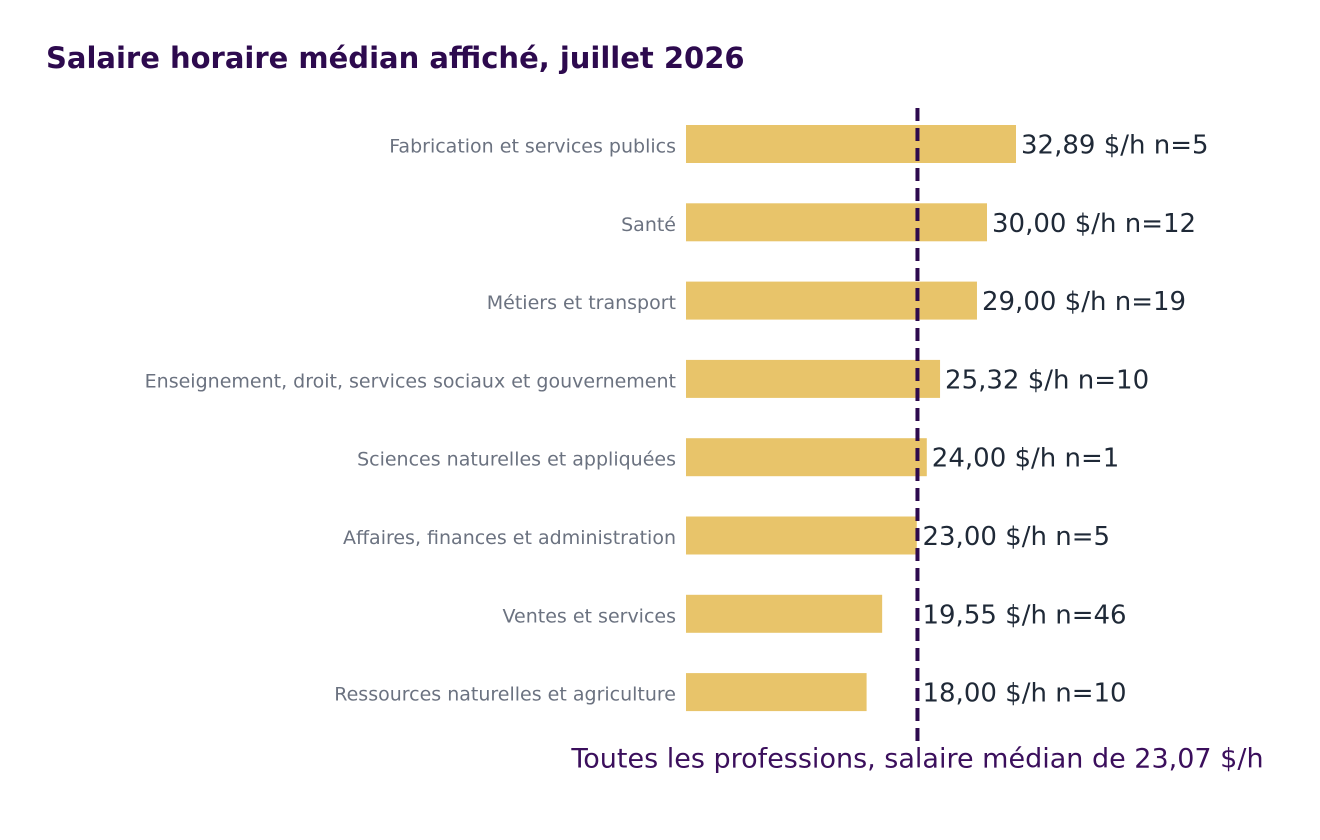 Image resolution: width=1320 pixels, height=840 pixels. What do you see at coordinates (1026, 459) in the screenshot?
I see `value-label: 24,00 $/h n=1` at bounding box center [1026, 459].